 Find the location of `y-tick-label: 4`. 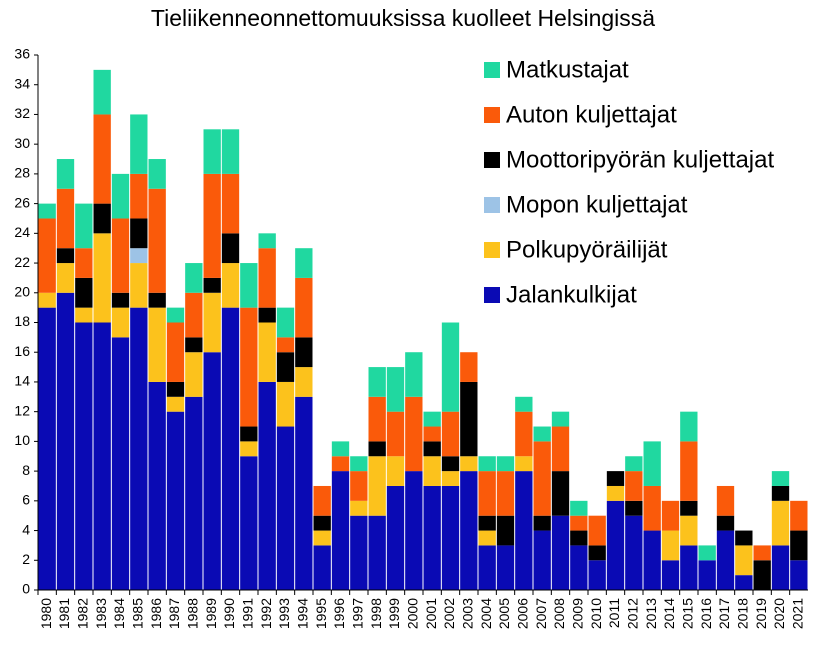

y-tick-label: 4 is located at coordinates (26, 529).